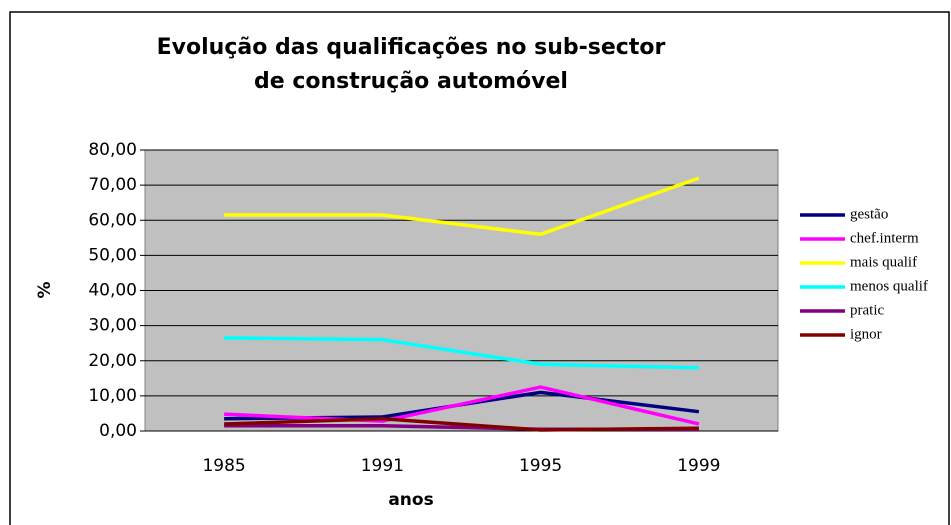 Image resolution: width=951 pixels, height=525 pixels. Describe the element at coordinates (869, 214) in the screenshot. I see `legend-label: gestão` at that location.